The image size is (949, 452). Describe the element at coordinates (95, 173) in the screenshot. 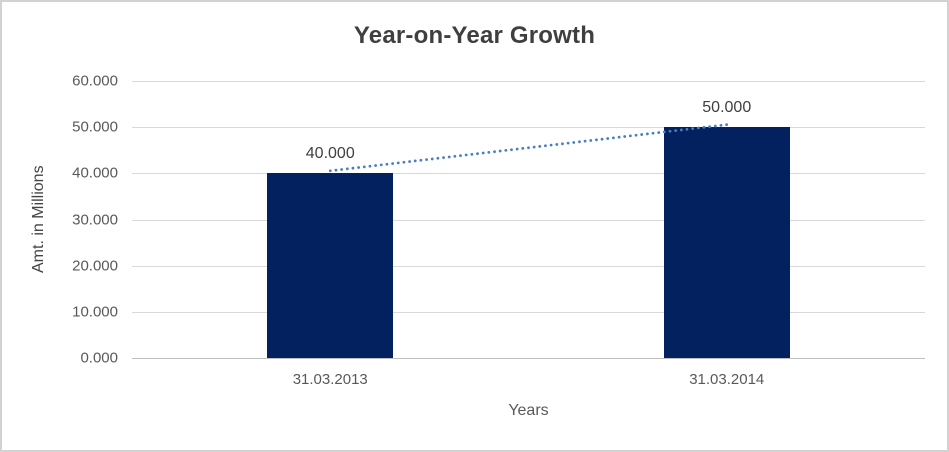

I see `y-tick-label: 40.000` at that location.